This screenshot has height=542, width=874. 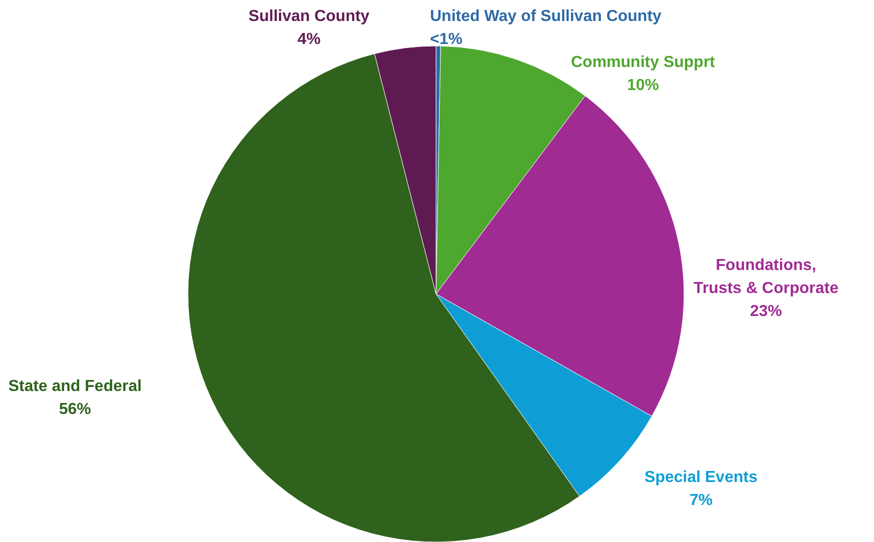 What do you see at coordinates (643, 85) in the screenshot?
I see `data-label: 10%` at bounding box center [643, 85].